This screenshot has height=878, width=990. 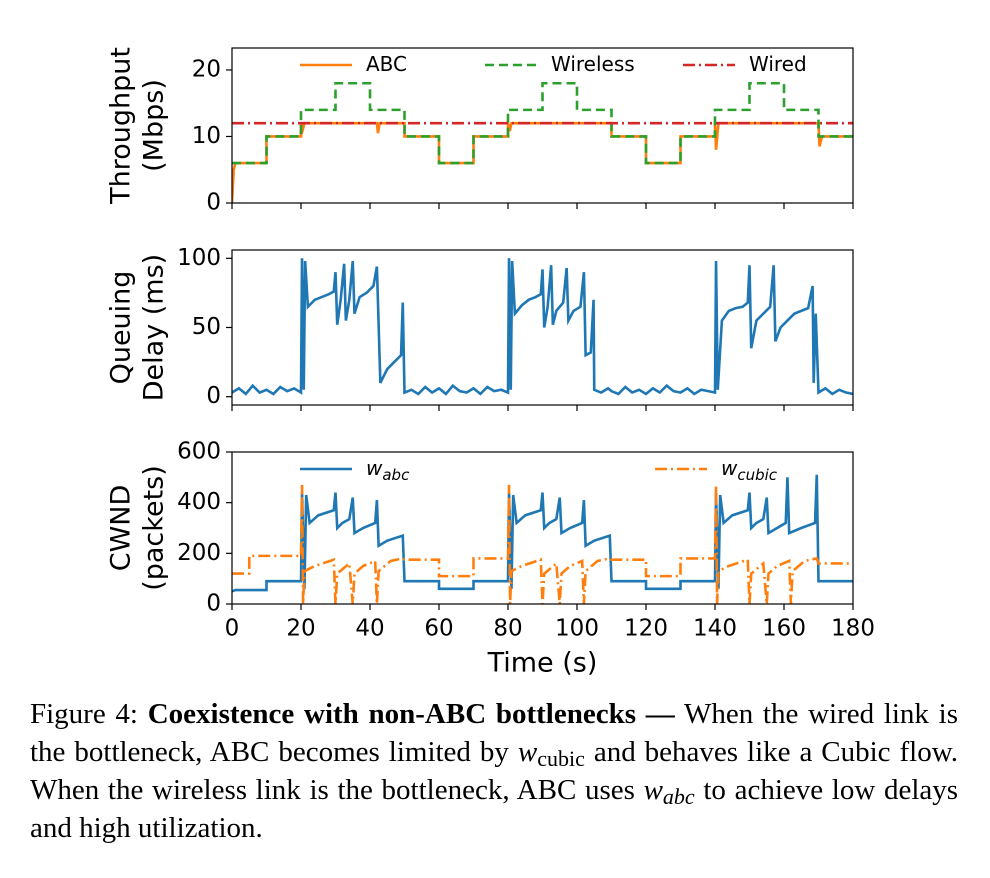 I want to click on caption-heading: Coexistence with non-ABC bottlenecks —, so click(x=411, y=714).